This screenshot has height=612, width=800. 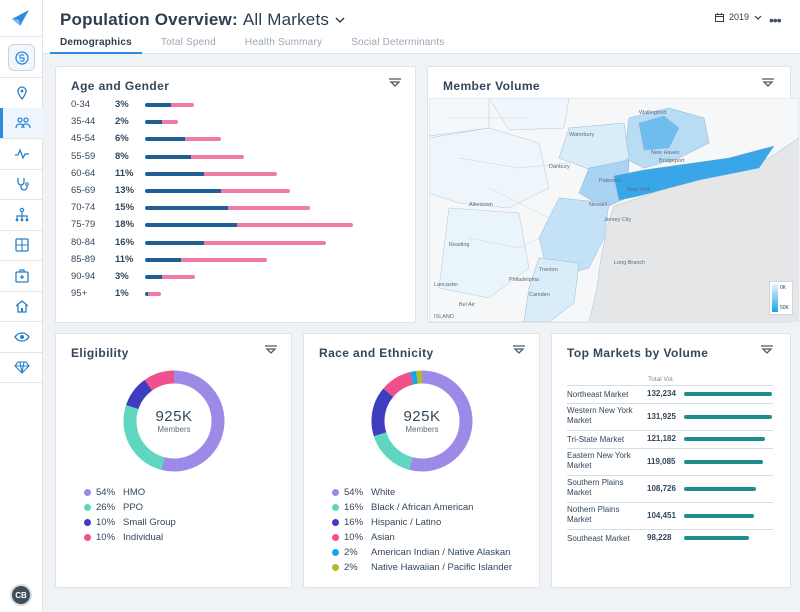 What do you see at coordinates (21, 123) in the screenshot?
I see `population-icon` at bounding box center [21, 123].